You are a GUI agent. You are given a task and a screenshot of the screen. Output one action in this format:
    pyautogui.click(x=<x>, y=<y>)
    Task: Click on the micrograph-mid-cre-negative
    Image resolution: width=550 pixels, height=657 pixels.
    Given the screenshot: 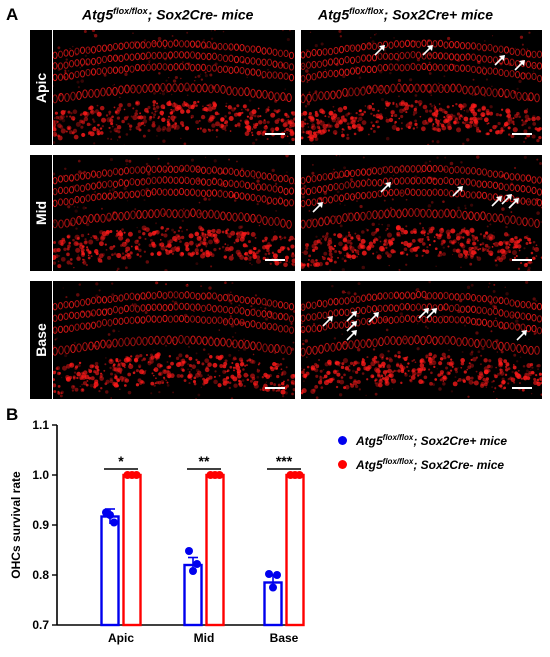 What is the action you would take?
    pyautogui.click(x=174, y=213)
    